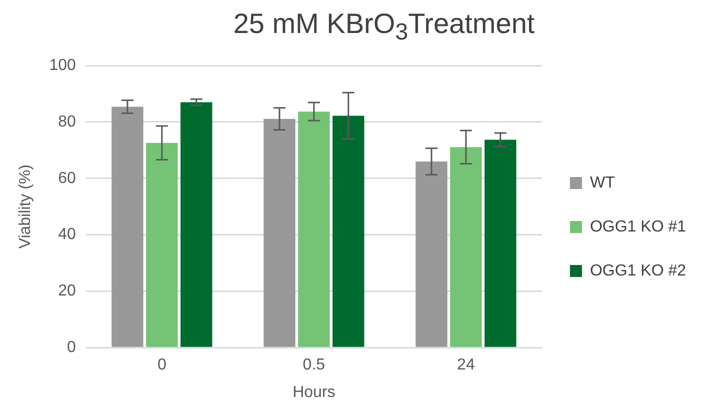 This screenshot has height=412, width=708. Describe the element at coordinates (67, 178) in the screenshot. I see `y-tick-label: 60` at that location.